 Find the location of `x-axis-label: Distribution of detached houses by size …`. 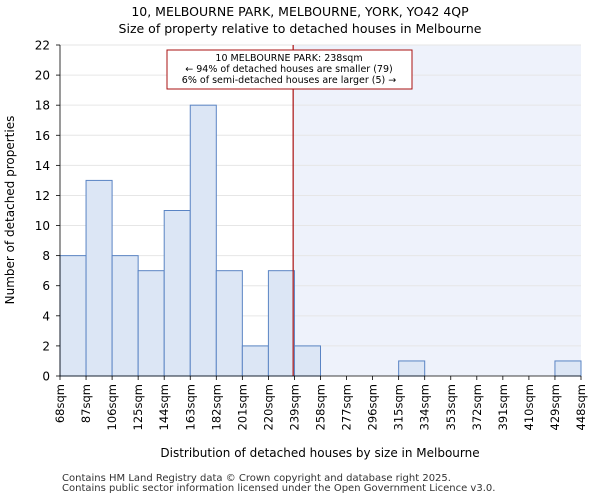

x-axis-label: Distribution of detached houses by size … is located at coordinates (319, 453).